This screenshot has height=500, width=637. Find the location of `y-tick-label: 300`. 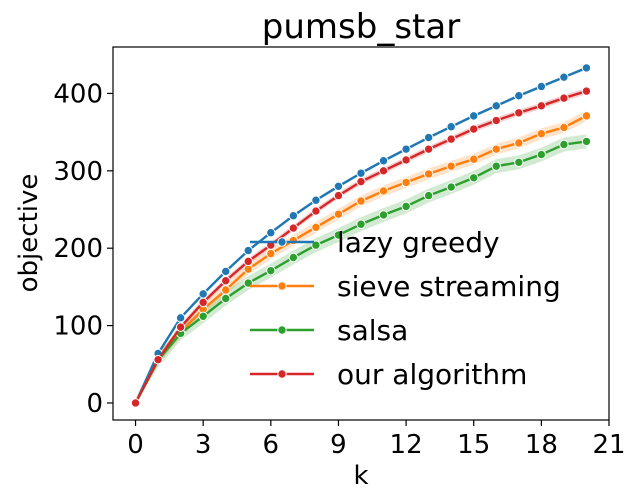

y-tick-label: 300 is located at coordinates (78, 172).